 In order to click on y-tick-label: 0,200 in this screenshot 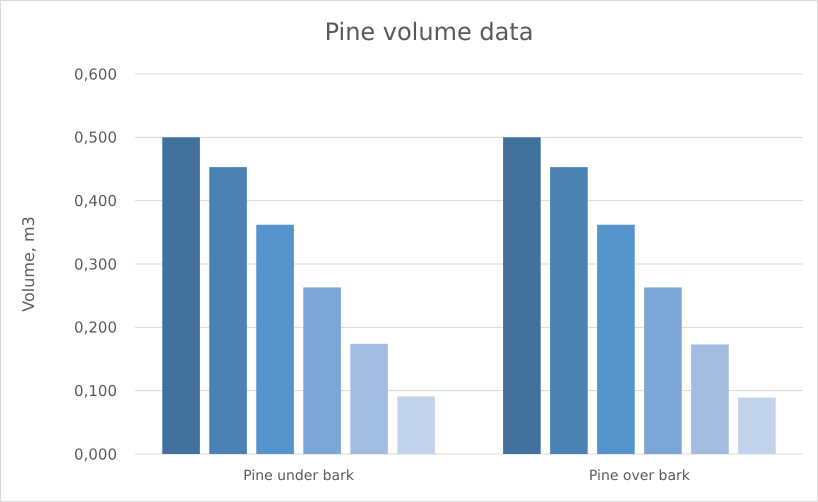, I will do `click(95, 327)`.